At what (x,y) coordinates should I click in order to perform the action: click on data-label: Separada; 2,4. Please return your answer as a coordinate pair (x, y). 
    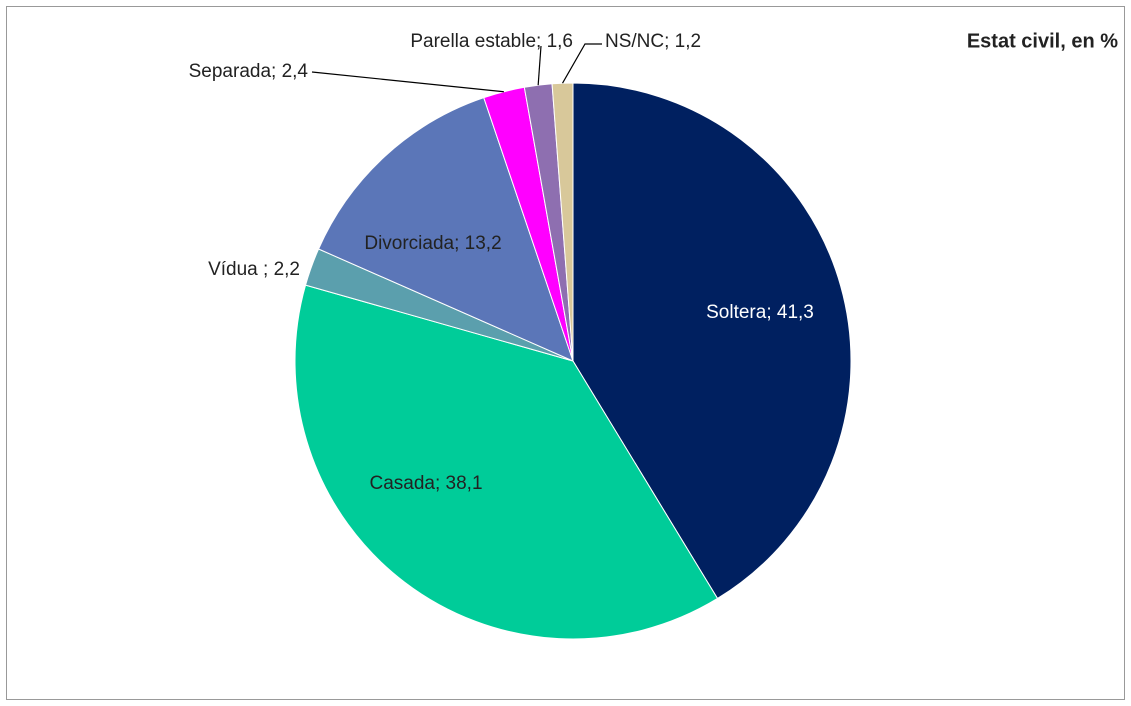
    Looking at the image, I should click on (249, 71).